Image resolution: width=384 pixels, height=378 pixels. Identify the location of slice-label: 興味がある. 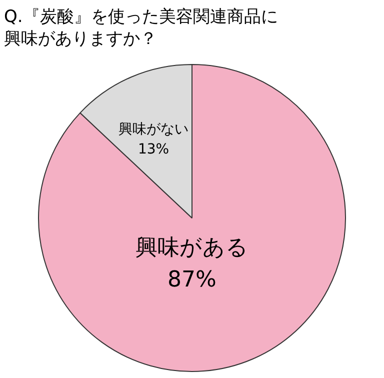
(192, 247).